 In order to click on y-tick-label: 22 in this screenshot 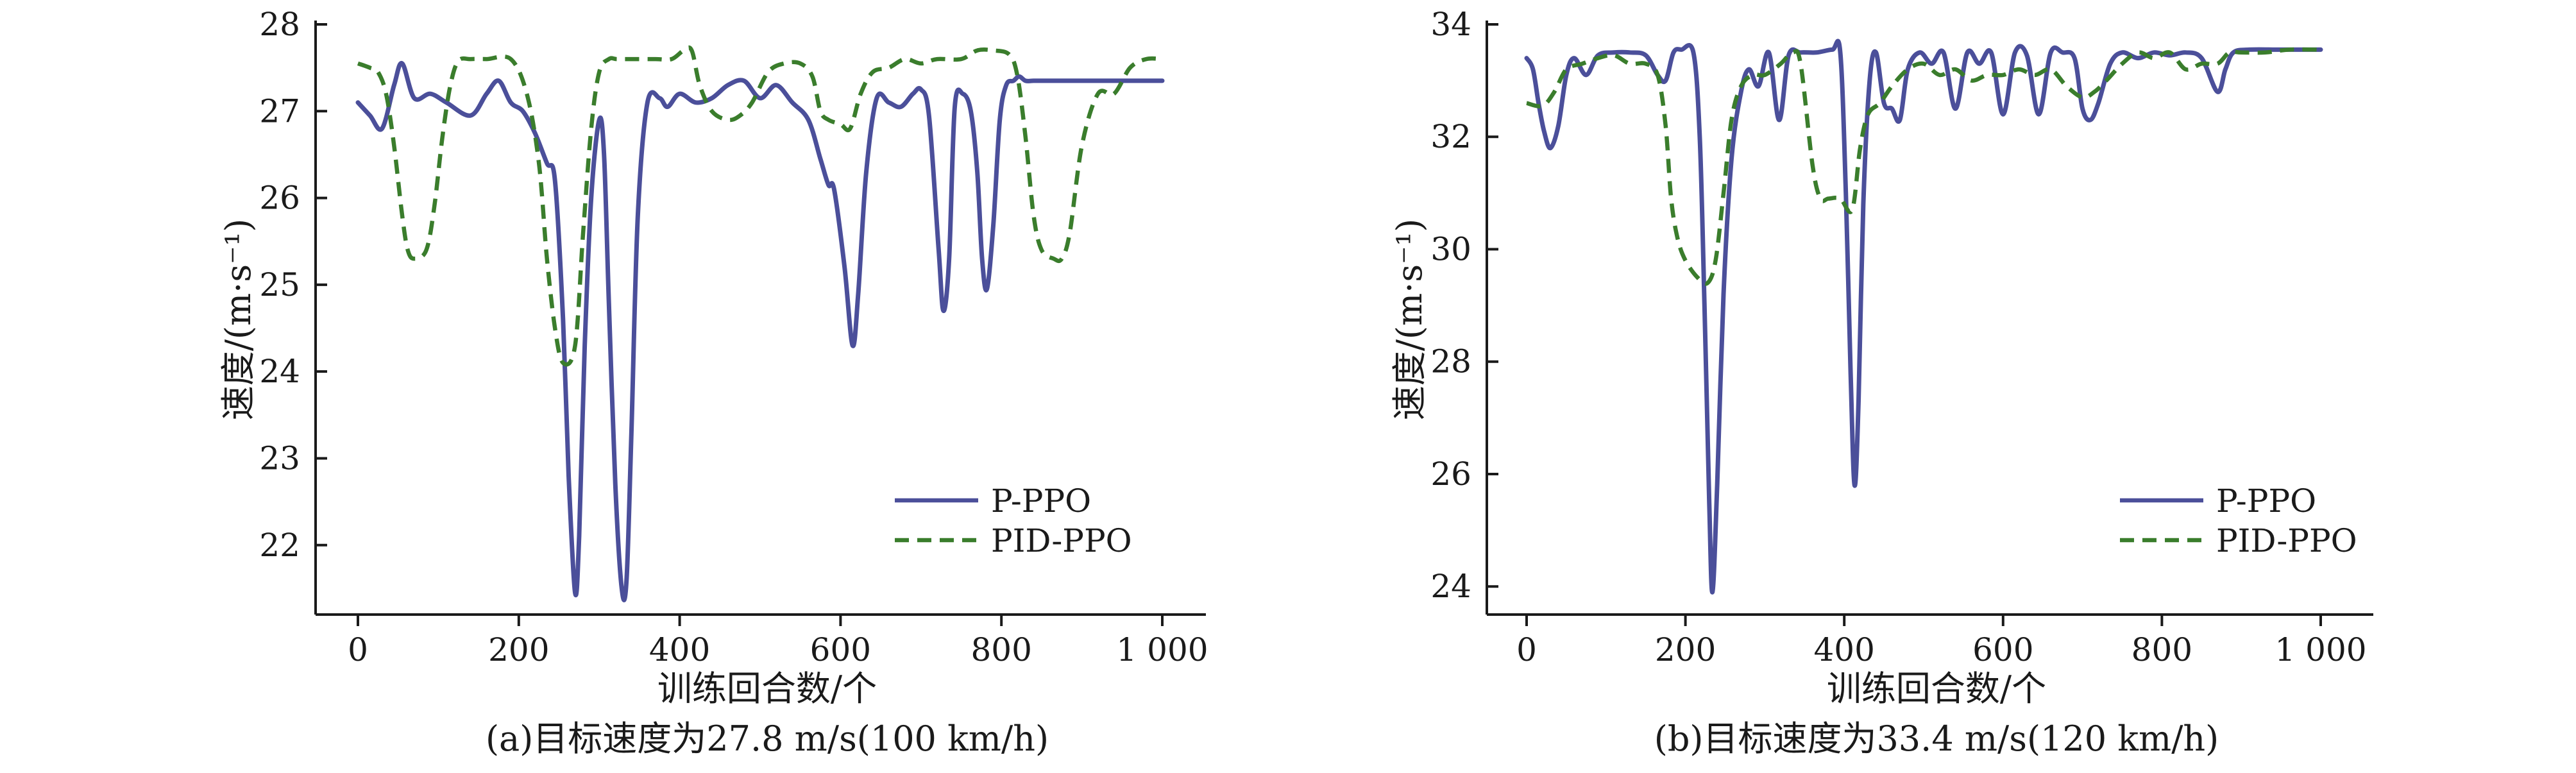, I will do `click(279, 545)`.